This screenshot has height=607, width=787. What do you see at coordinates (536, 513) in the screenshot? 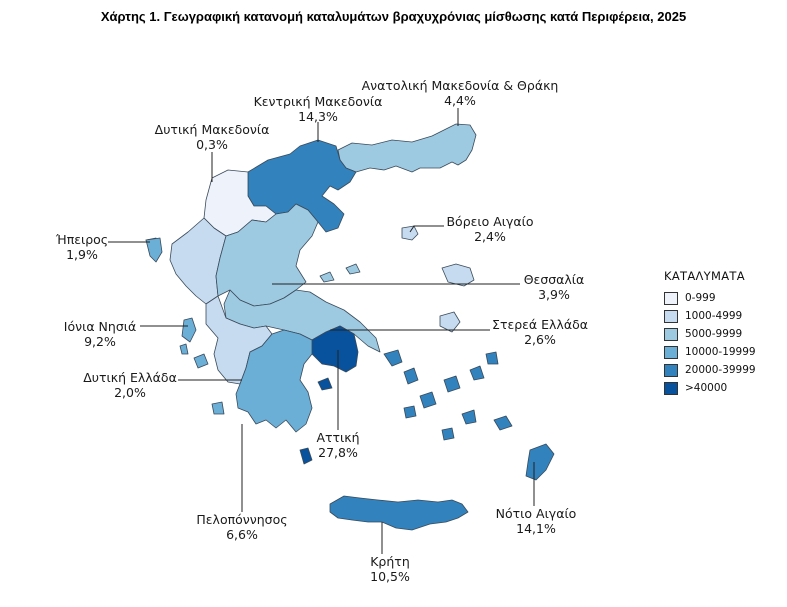
I see `label-notio-aigaio-name: Νότιο Αιγαίο` at bounding box center [536, 513].